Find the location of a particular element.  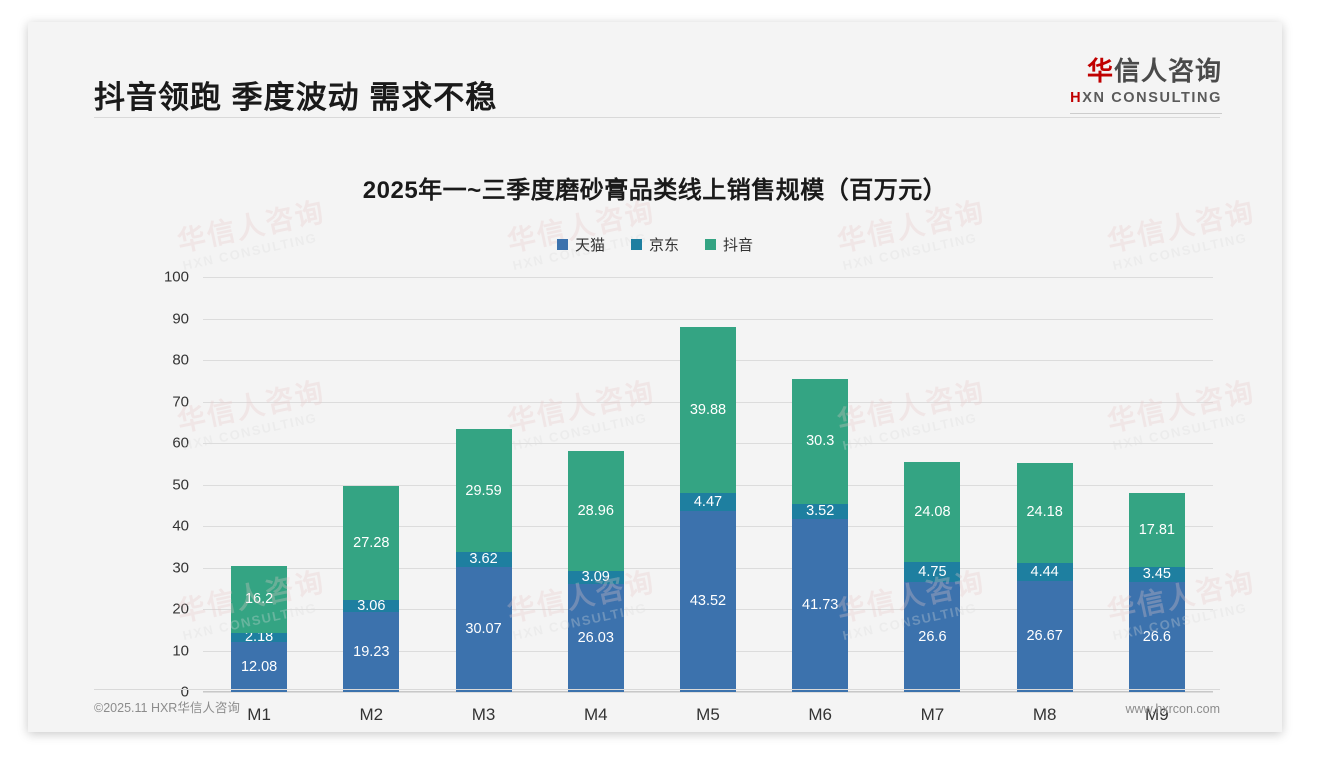

bar-value-label: 4.44 is located at coordinates (1044, 571).